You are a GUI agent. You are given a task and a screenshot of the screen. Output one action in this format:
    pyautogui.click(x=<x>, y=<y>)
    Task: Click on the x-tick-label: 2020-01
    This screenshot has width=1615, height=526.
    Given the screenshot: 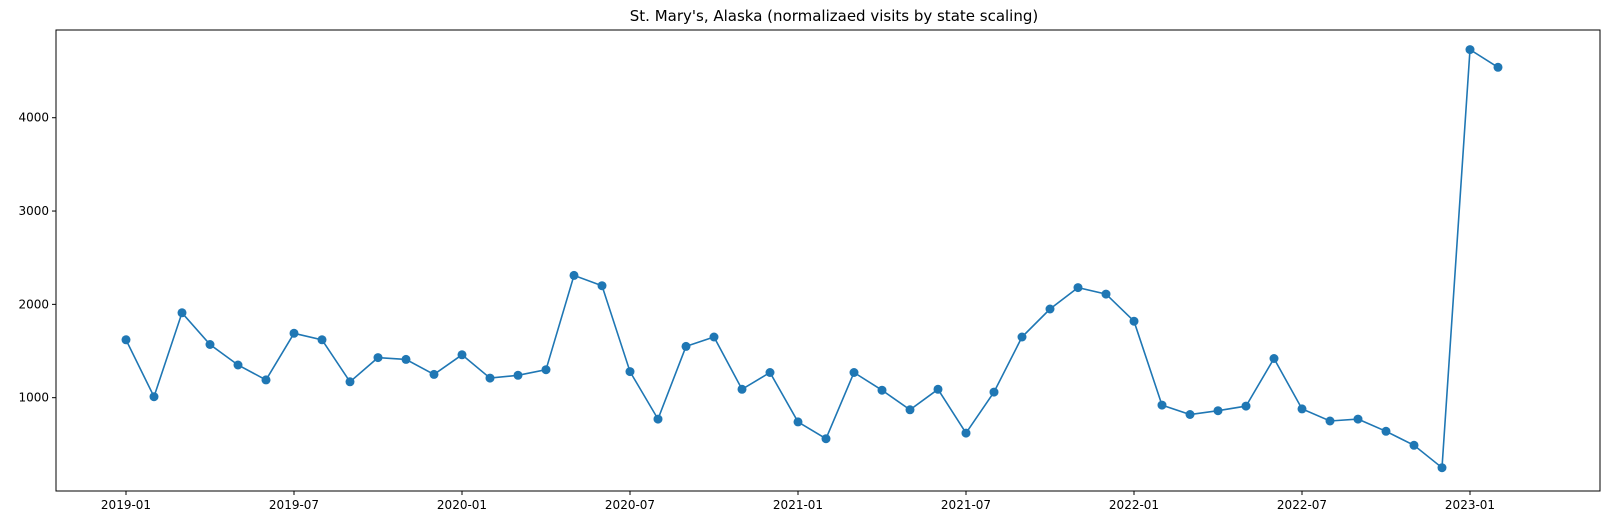 What is the action you would take?
    pyautogui.click(x=462, y=505)
    